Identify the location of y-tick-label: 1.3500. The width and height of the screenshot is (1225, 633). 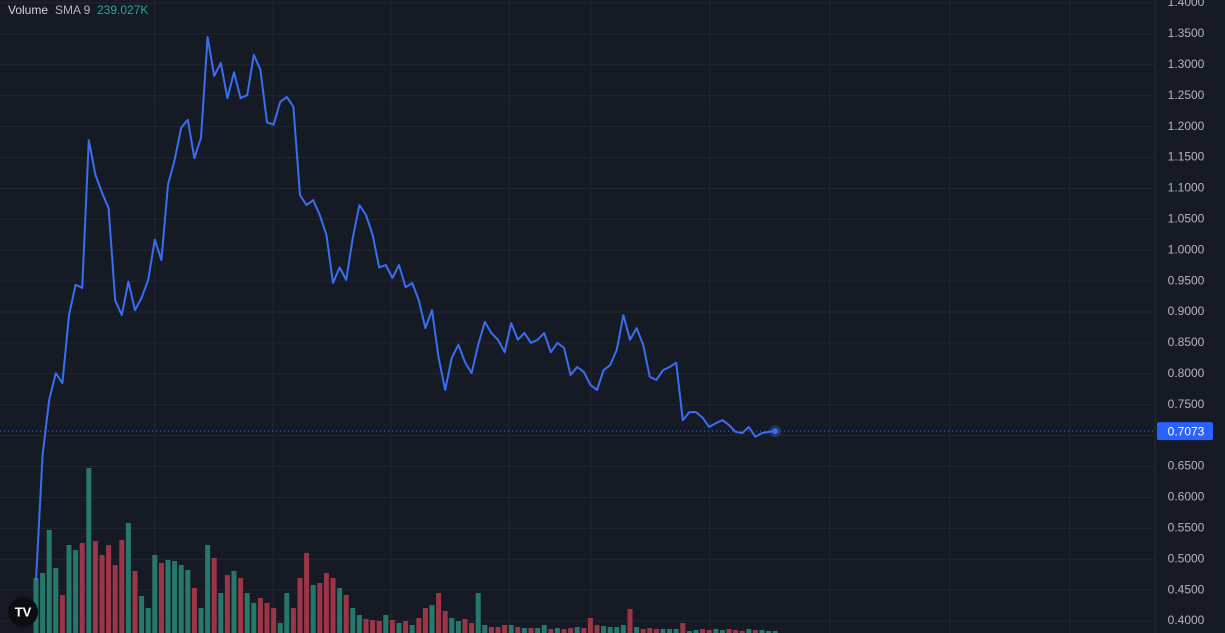
(1186, 33).